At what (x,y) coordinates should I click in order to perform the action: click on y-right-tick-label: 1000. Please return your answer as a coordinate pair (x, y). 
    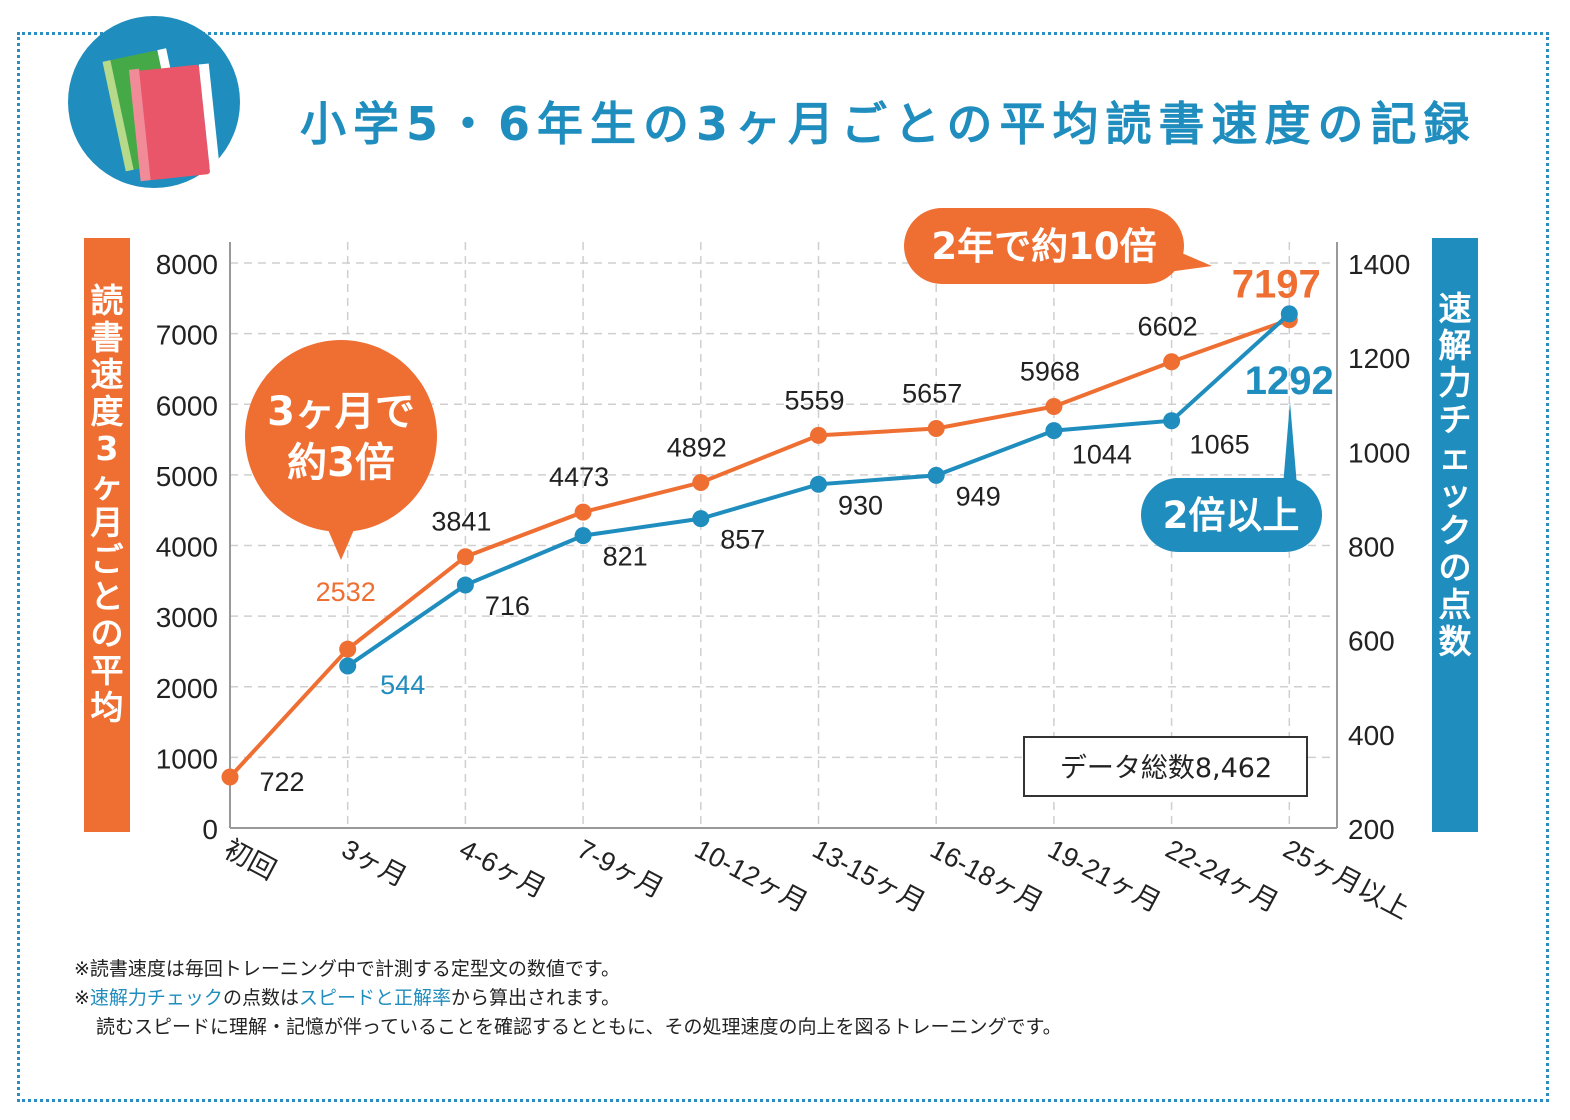
    Looking at the image, I should click on (1379, 452).